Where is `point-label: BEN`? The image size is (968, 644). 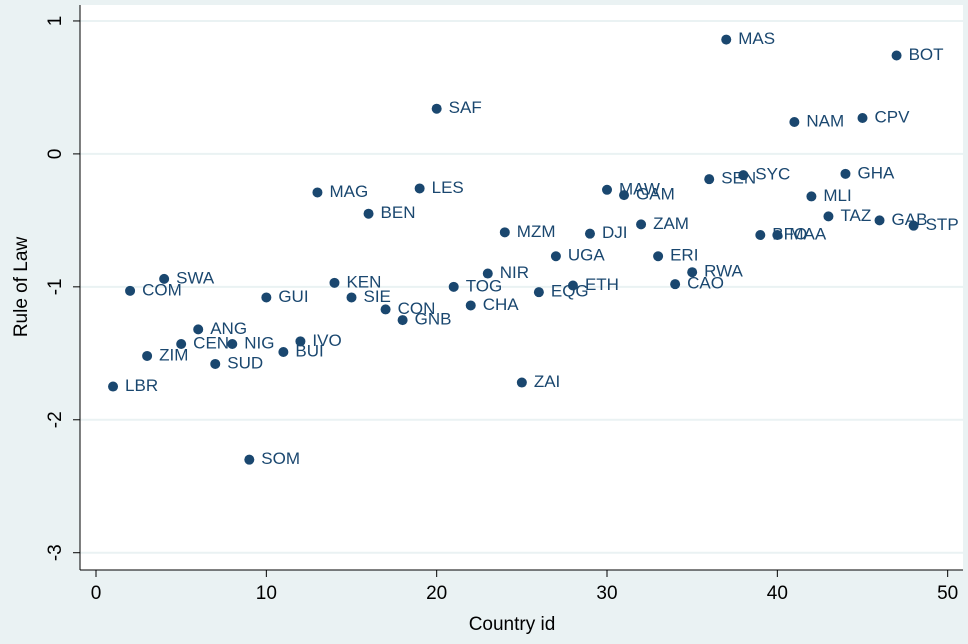
point-label: BEN is located at coordinates (398, 212).